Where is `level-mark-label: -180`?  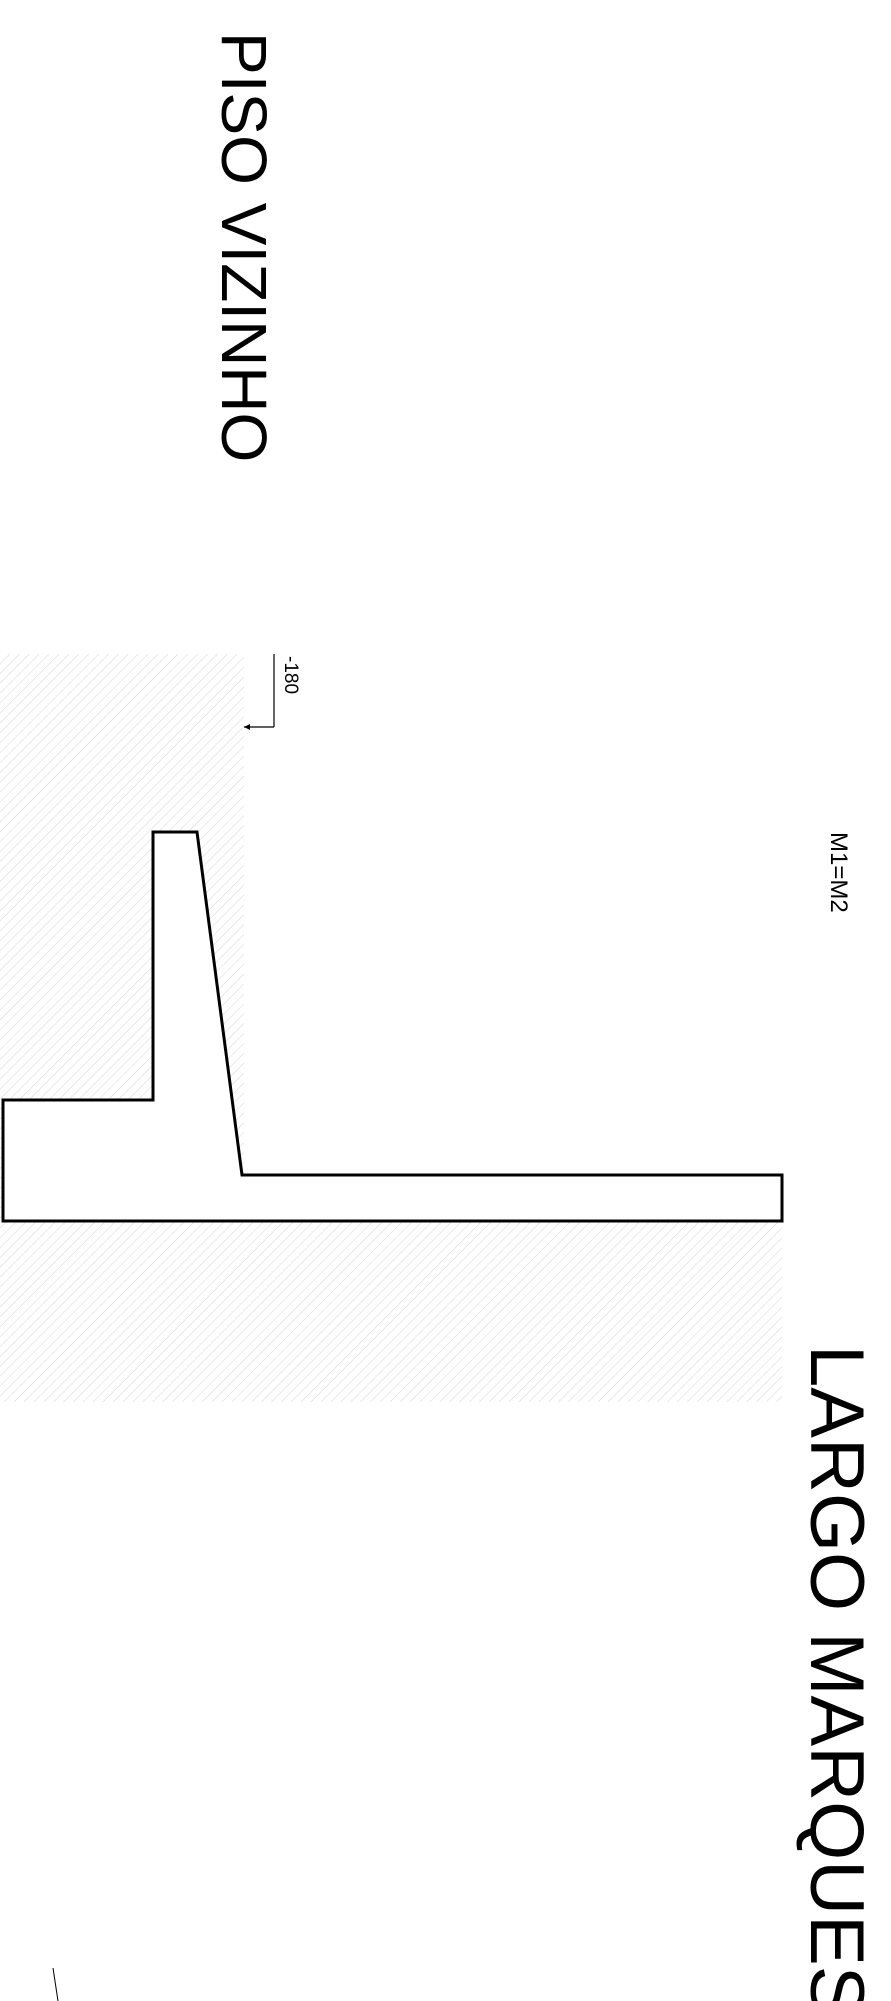 level-mark-label: -180 is located at coordinates (290, 675).